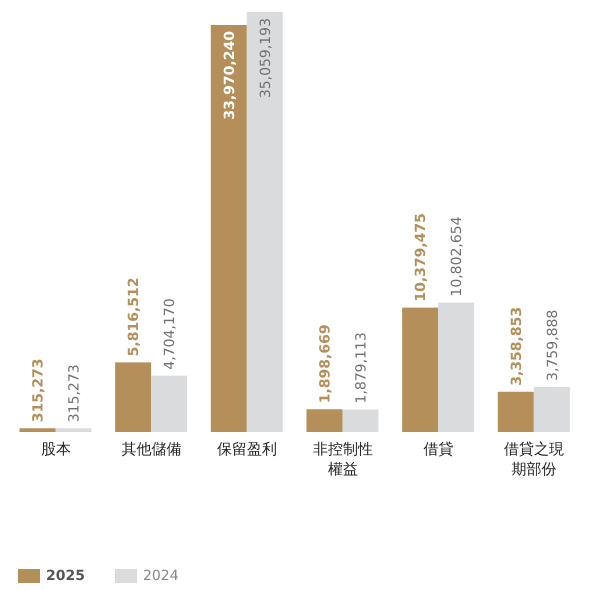 Image resolution: width=590 pixels, height=590 pixels. What do you see at coordinates (421, 257) in the screenshot?
I see `data-label: 10,379,475` at bounding box center [421, 257].